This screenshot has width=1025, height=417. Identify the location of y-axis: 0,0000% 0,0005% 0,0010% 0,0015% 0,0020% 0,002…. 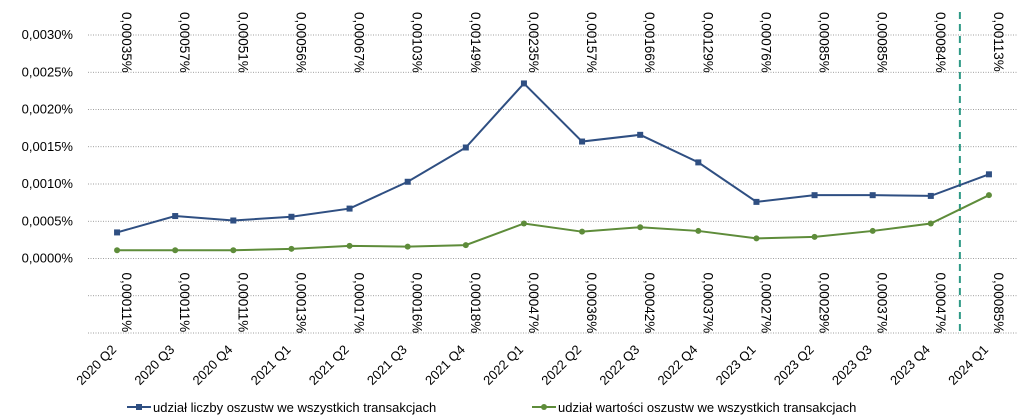
(48, 146).